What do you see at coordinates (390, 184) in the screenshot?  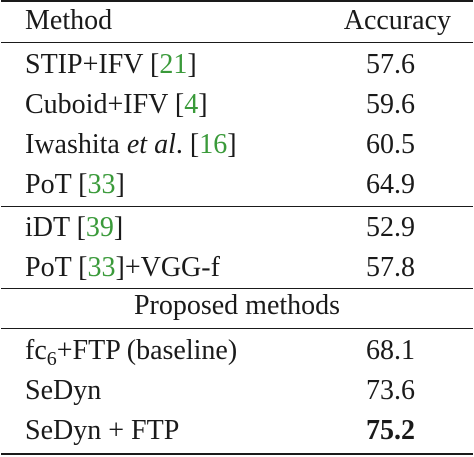 I see `accuracy-cell: 64.9` at bounding box center [390, 184].